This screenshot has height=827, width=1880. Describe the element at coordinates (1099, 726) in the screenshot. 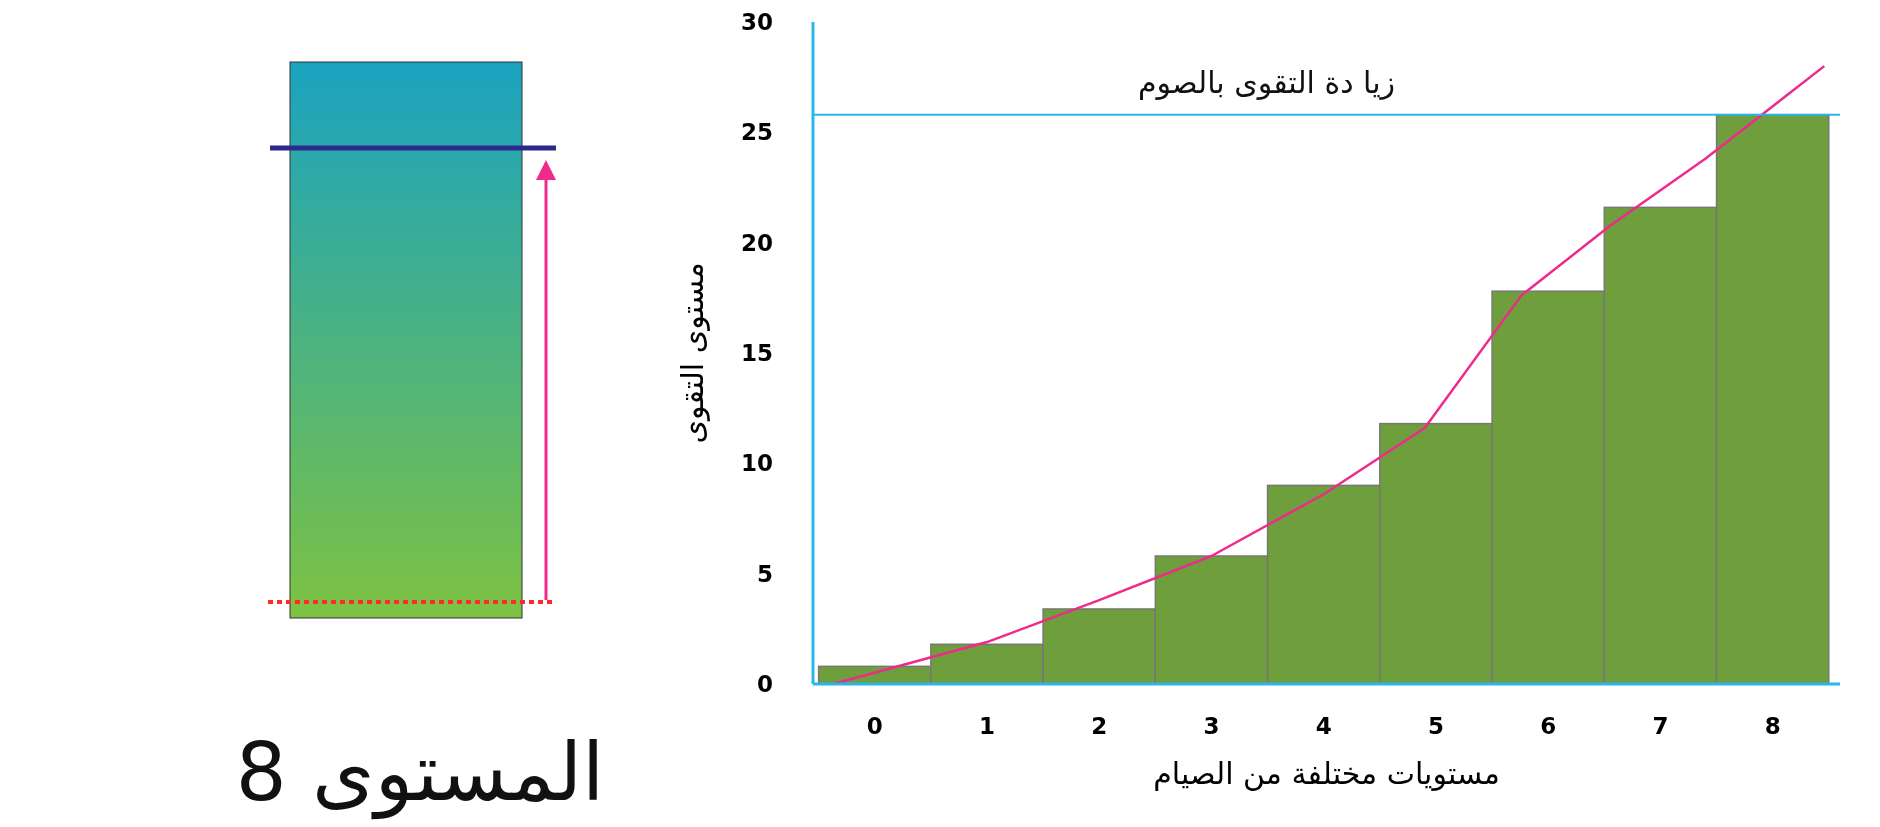

I see `x-tick-label: 2` at that location.